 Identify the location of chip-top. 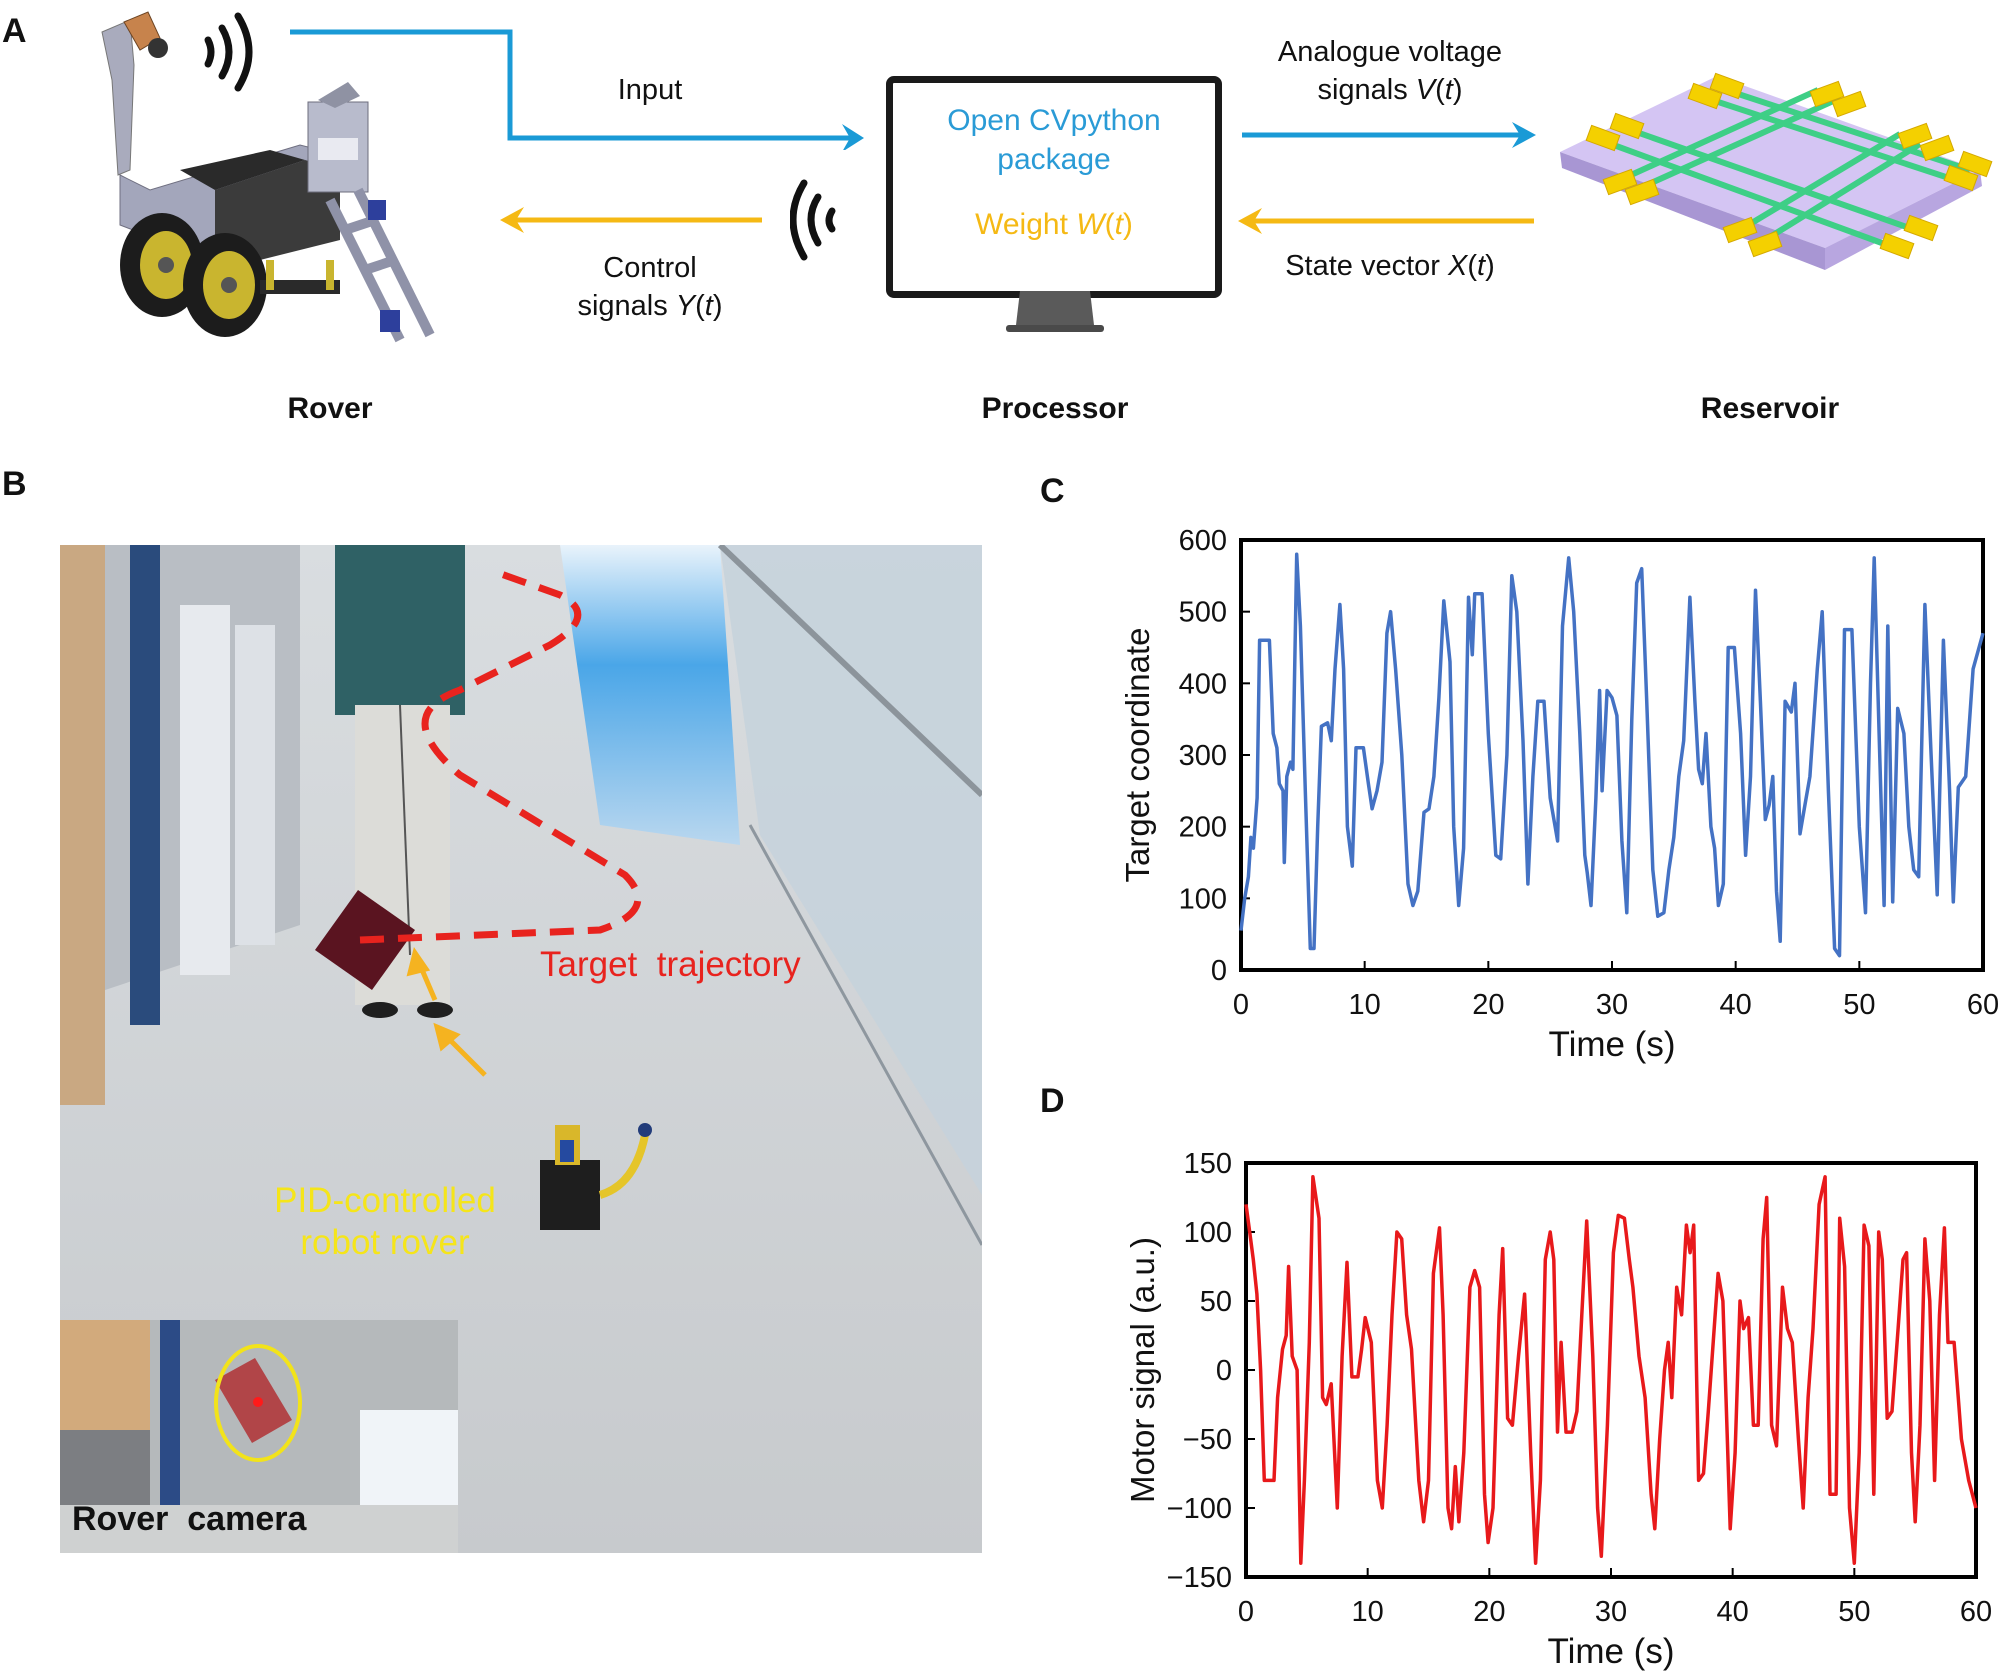
(1770, 162).